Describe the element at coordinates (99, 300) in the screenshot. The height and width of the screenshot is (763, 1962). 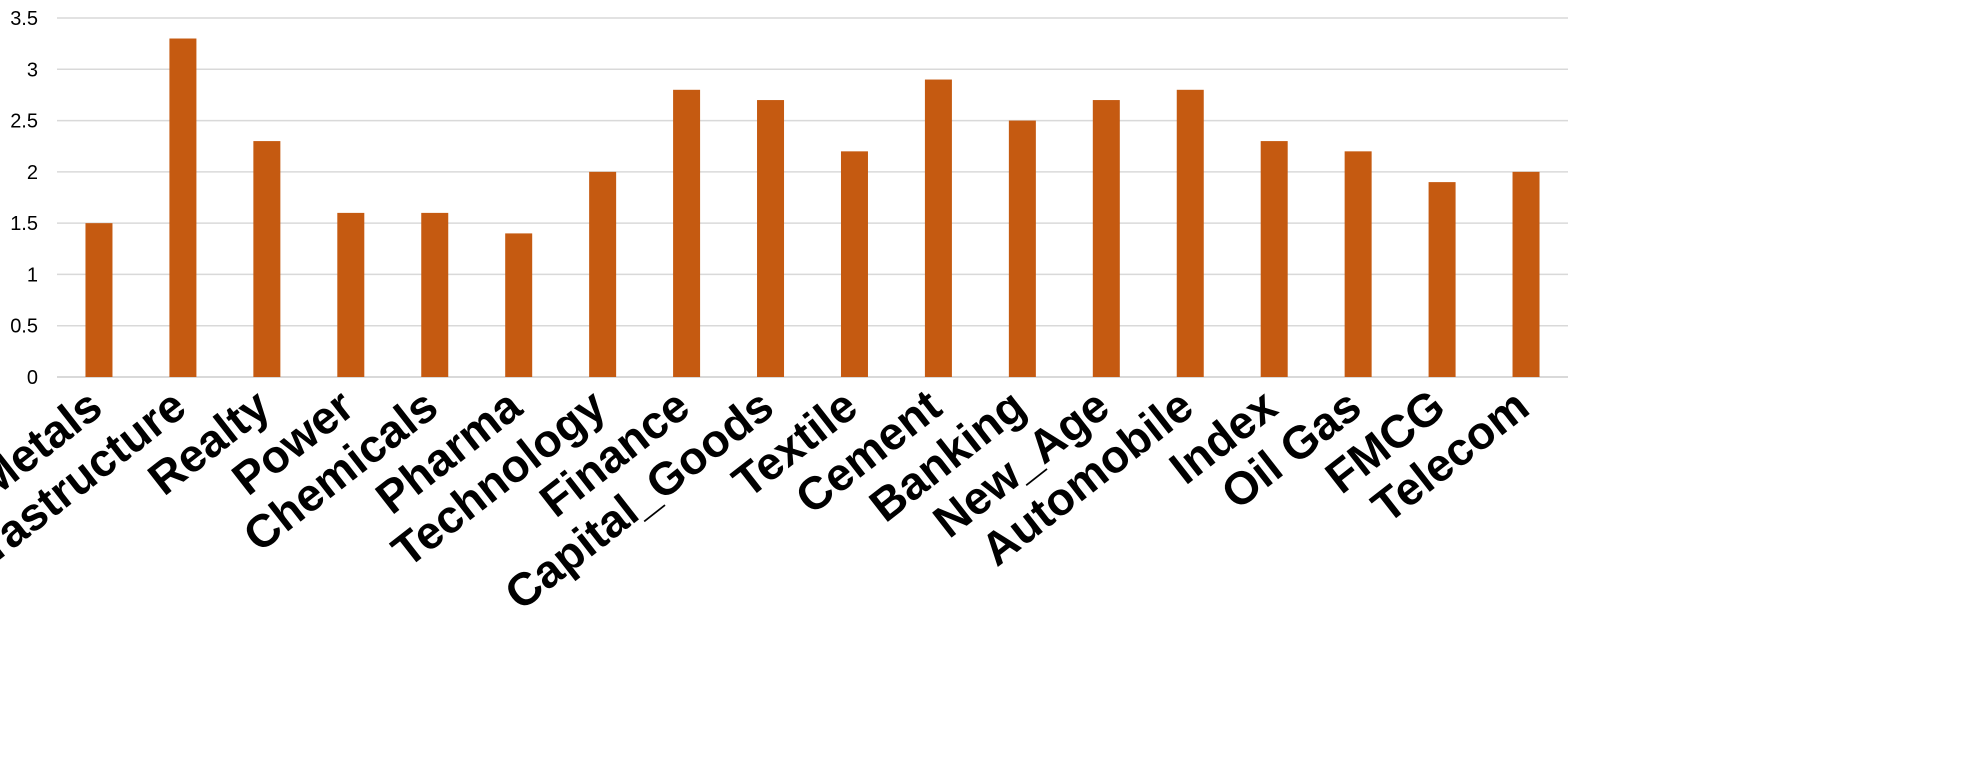
I see `bar-metals` at that location.